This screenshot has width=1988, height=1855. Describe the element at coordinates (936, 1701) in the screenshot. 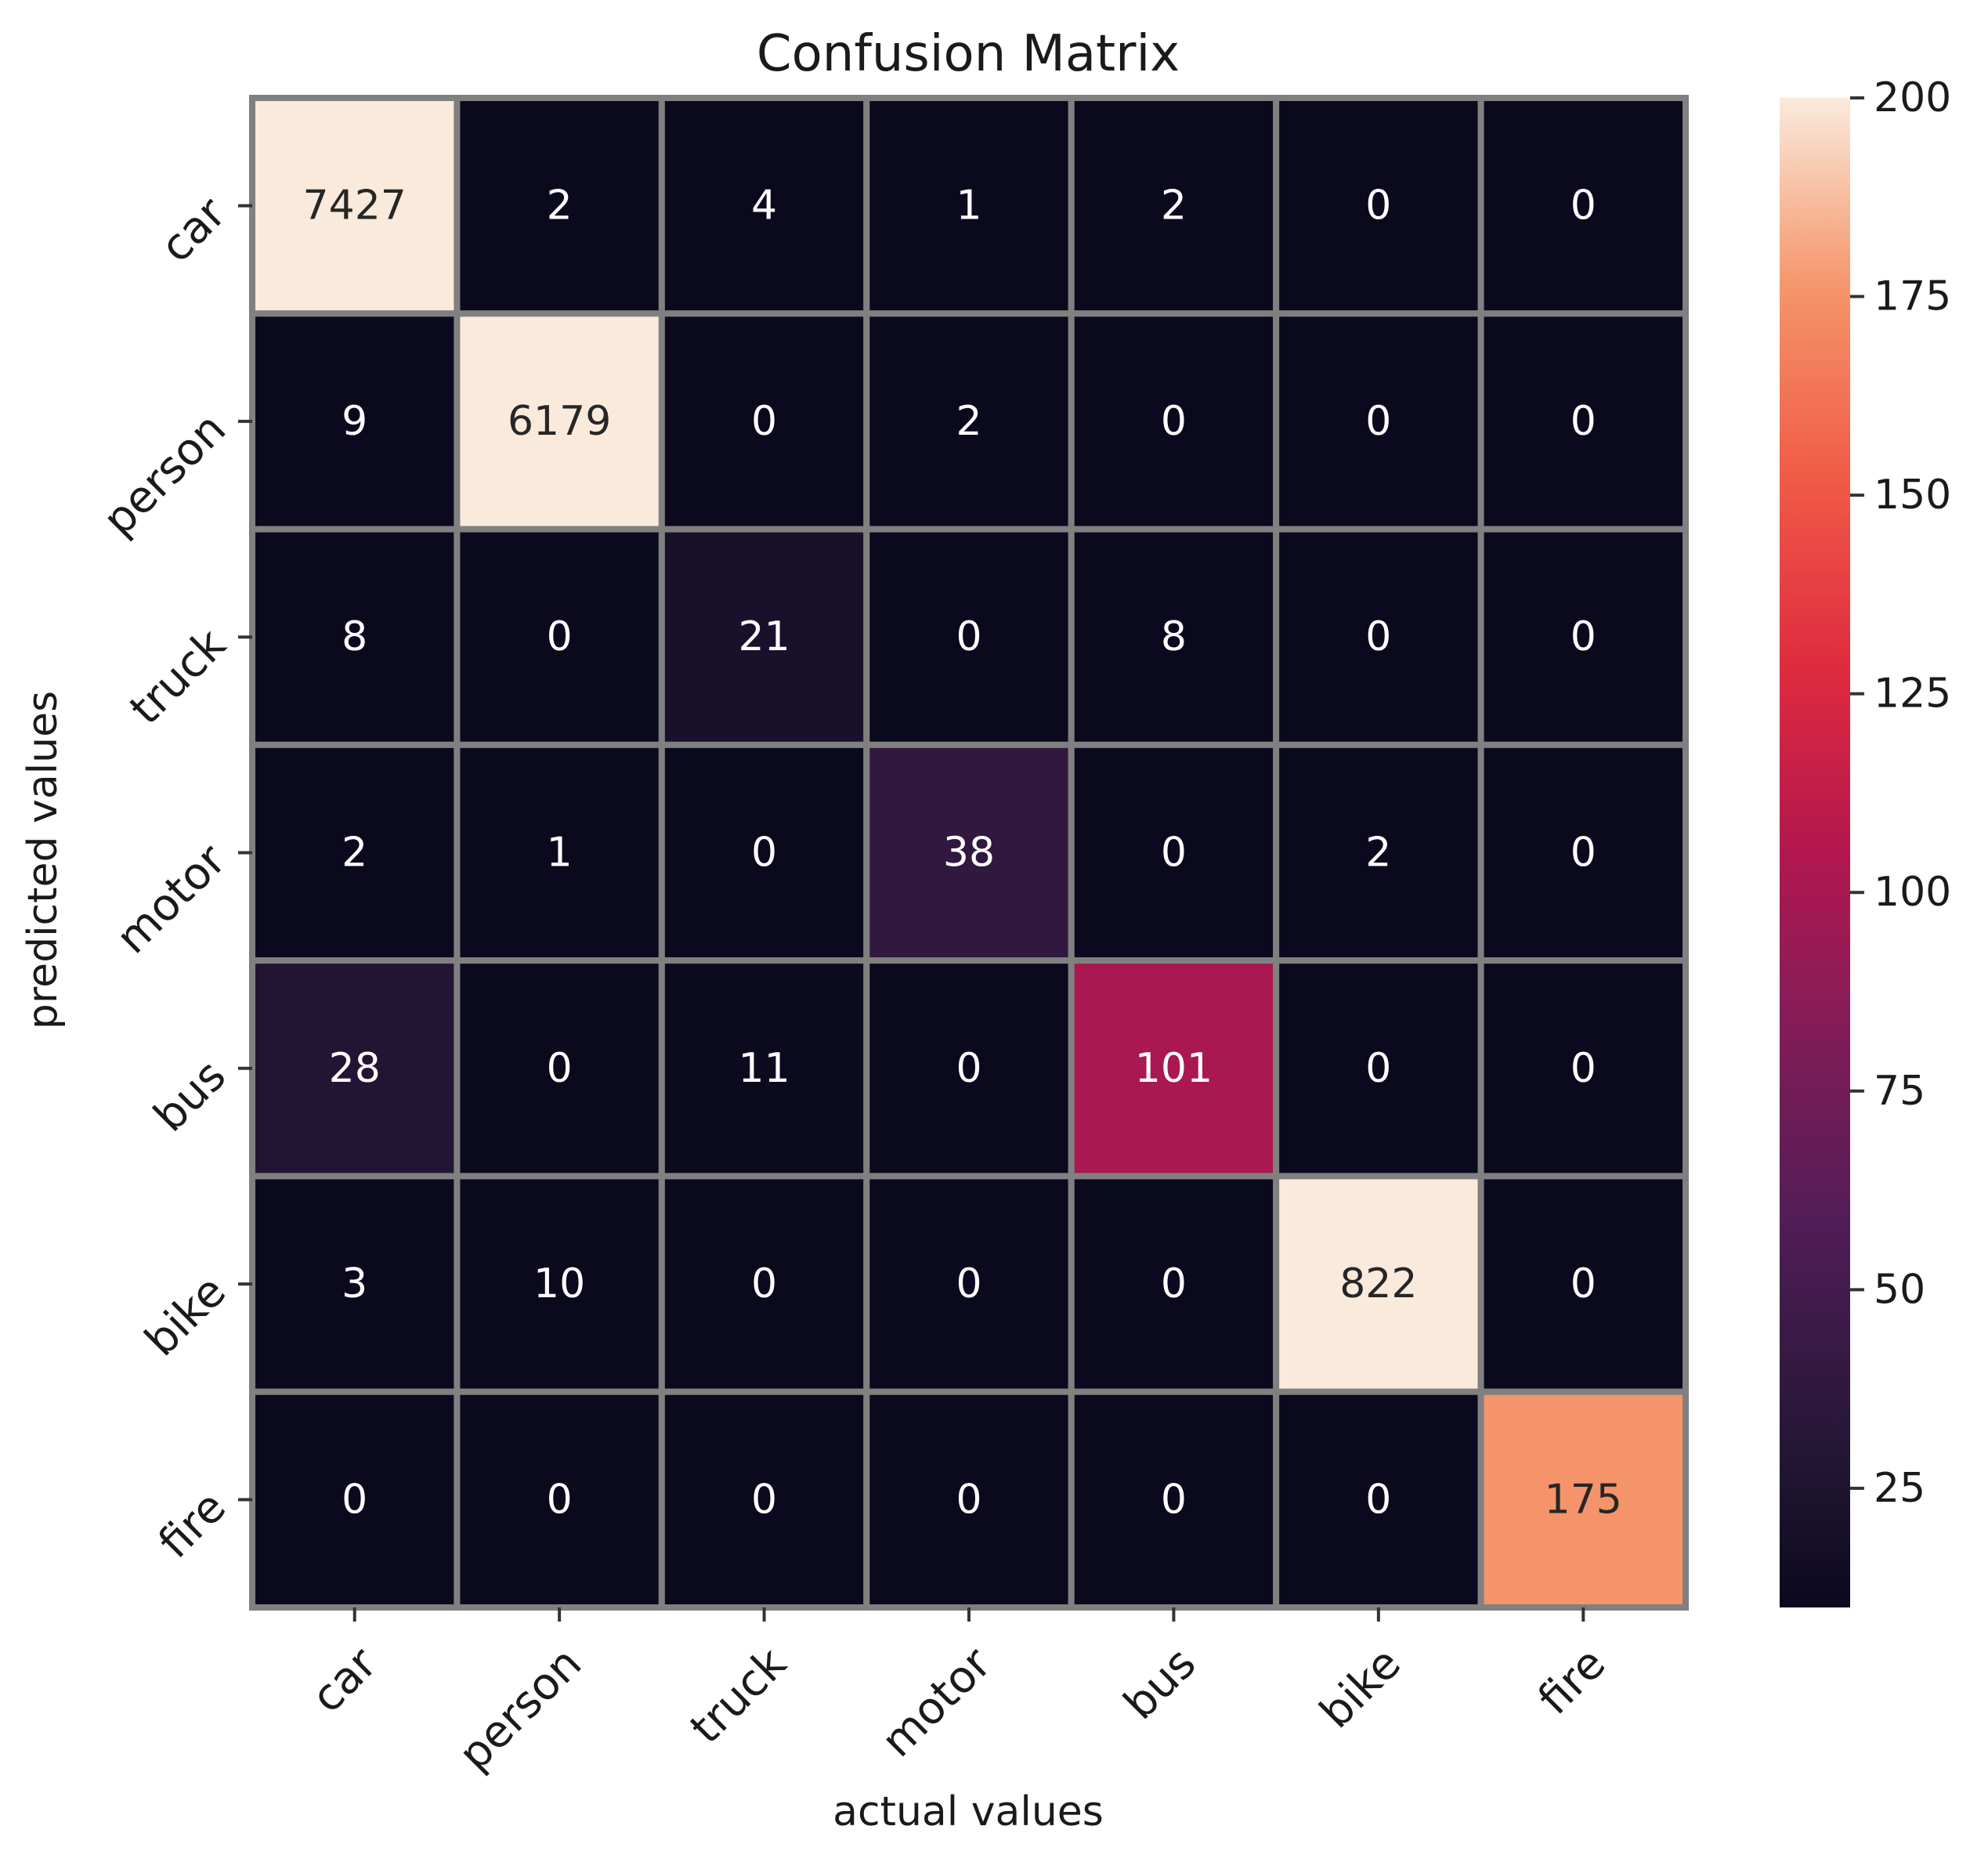

I see `x-tick-label: motor` at that location.